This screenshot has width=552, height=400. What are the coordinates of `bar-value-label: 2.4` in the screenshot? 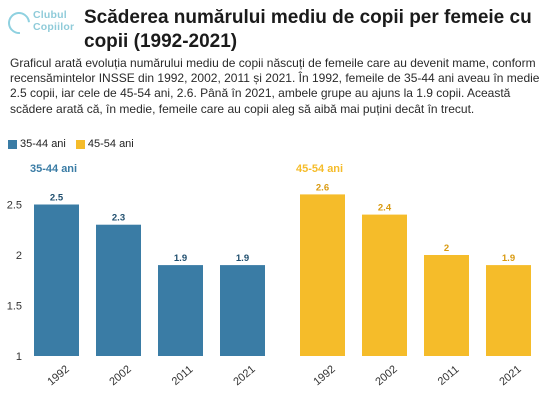 It's located at (385, 208).